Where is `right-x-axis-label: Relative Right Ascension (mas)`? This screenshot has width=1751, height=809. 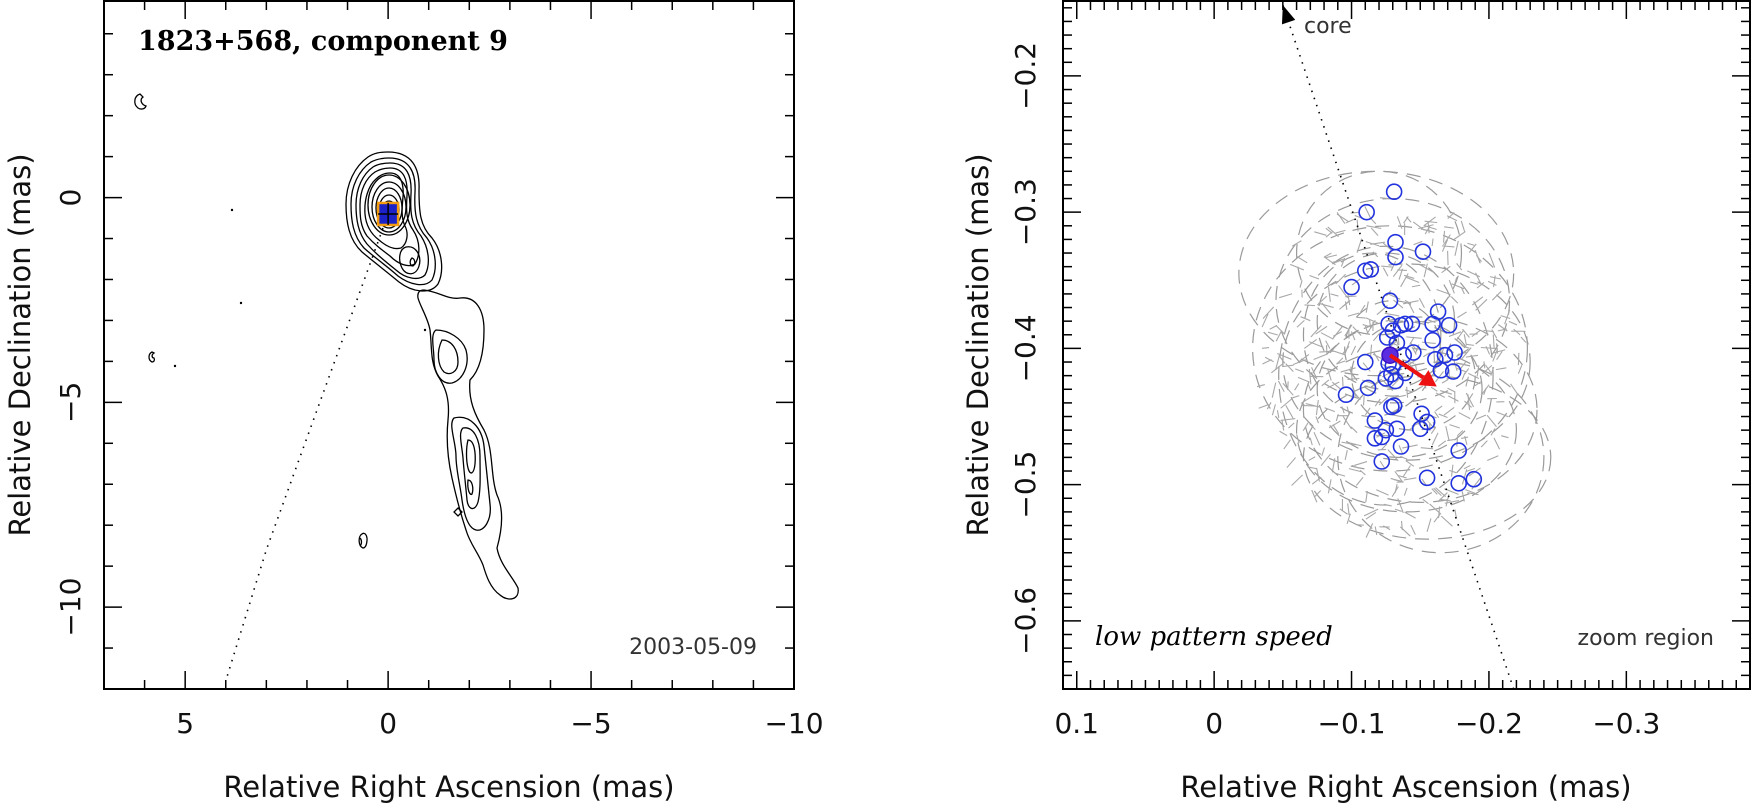 right-x-axis-label: Relative Right Ascension (mas) is located at coordinates (1405, 787).